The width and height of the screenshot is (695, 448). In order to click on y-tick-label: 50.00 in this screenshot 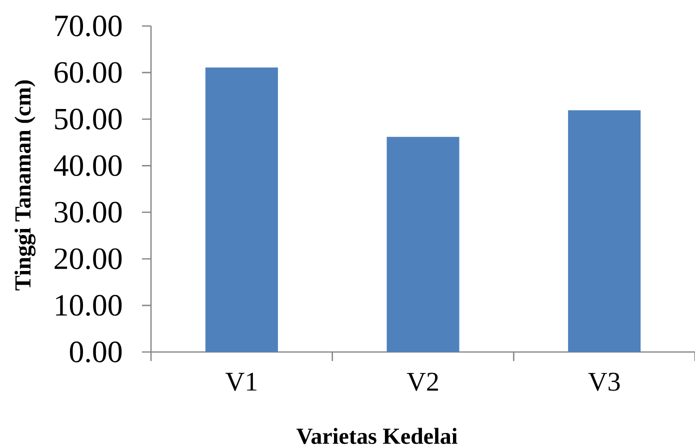, I will do `click(88, 119)`.